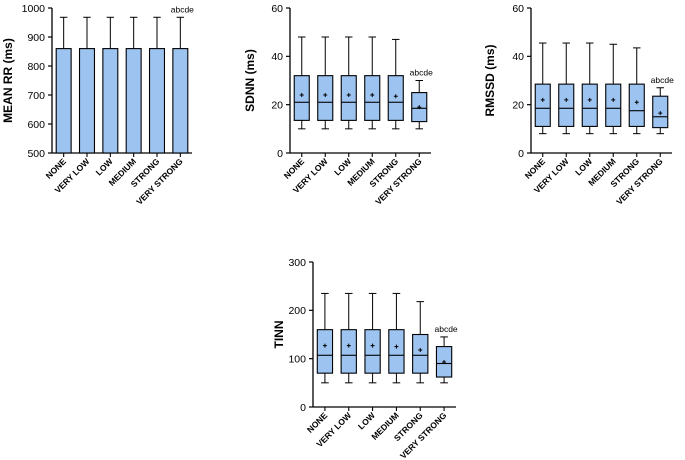 The width and height of the screenshot is (685, 460). What do you see at coordinates (372, 345) in the screenshot?
I see `tinn-box-low-mean-marker` at bounding box center [372, 345].